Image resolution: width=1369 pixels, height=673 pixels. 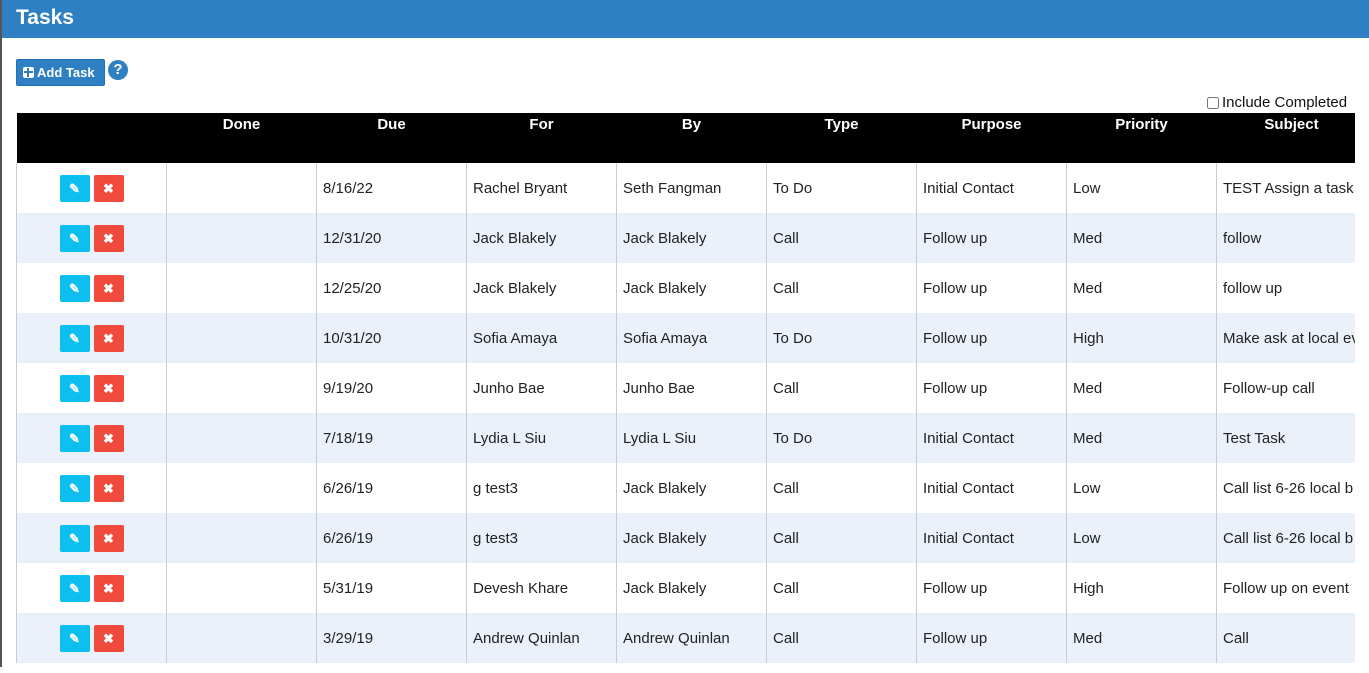 What do you see at coordinates (1141, 138) in the screenshot?
I see `column-header-priority: Priority` at bounding box center [1141, 138].